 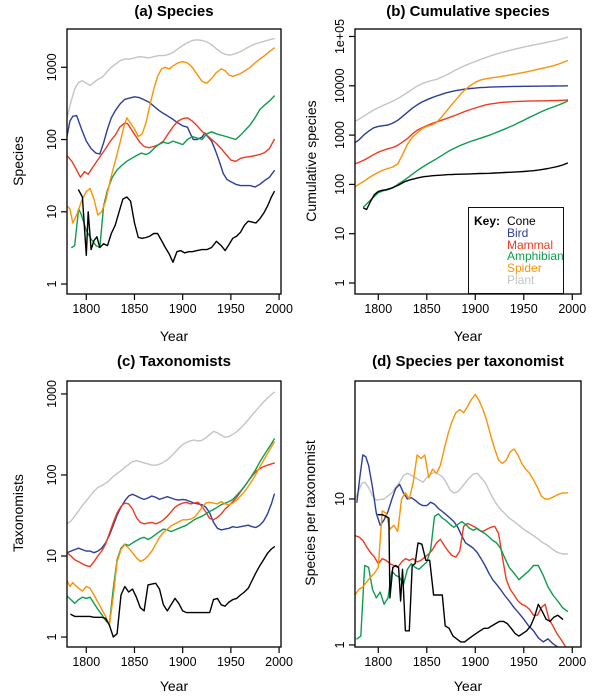 I want to click on legend-row-mammal: Mammal, so click(x=516, y=244).